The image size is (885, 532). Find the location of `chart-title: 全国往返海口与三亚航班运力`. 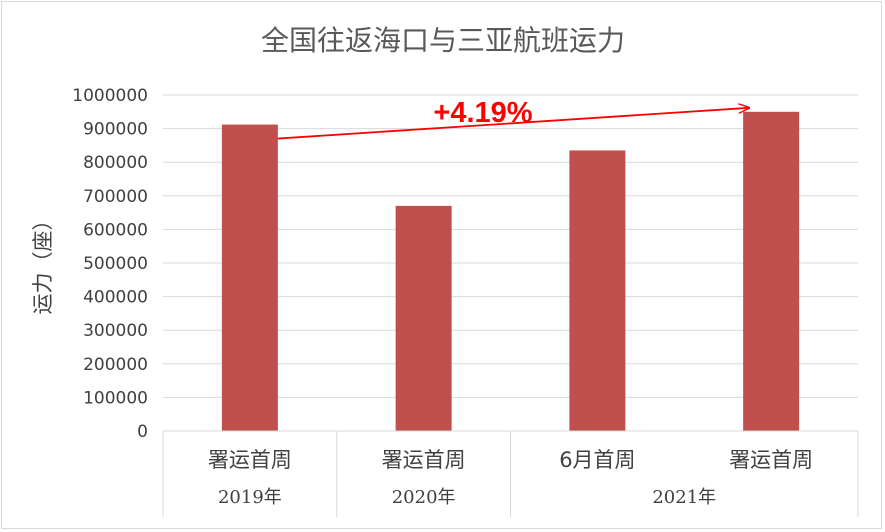

chart-title: 全国往返海口与三亚航班运力 is located at coordinates (443, 40).